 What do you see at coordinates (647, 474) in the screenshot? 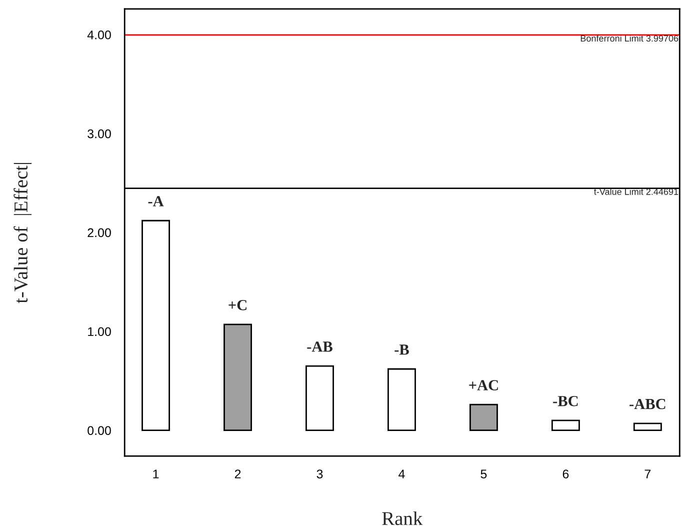
I see `x-tick-label: 7` at bounding box center [647, 474].